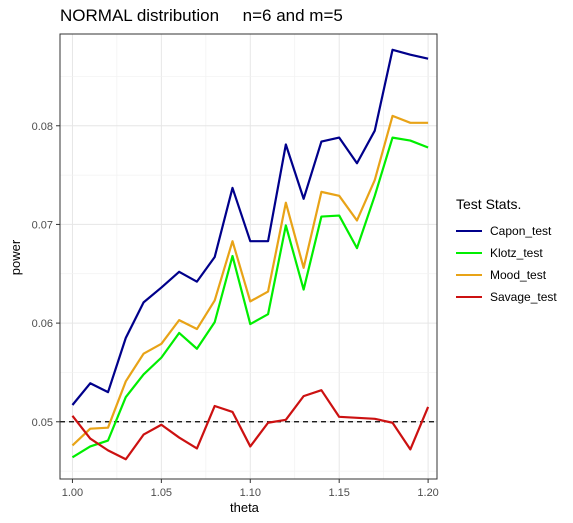 The image size is (573, 523). Describe the element at coordinates (161, 493) in the screenshot. I see `x-tick-label: 1.05` at that location.